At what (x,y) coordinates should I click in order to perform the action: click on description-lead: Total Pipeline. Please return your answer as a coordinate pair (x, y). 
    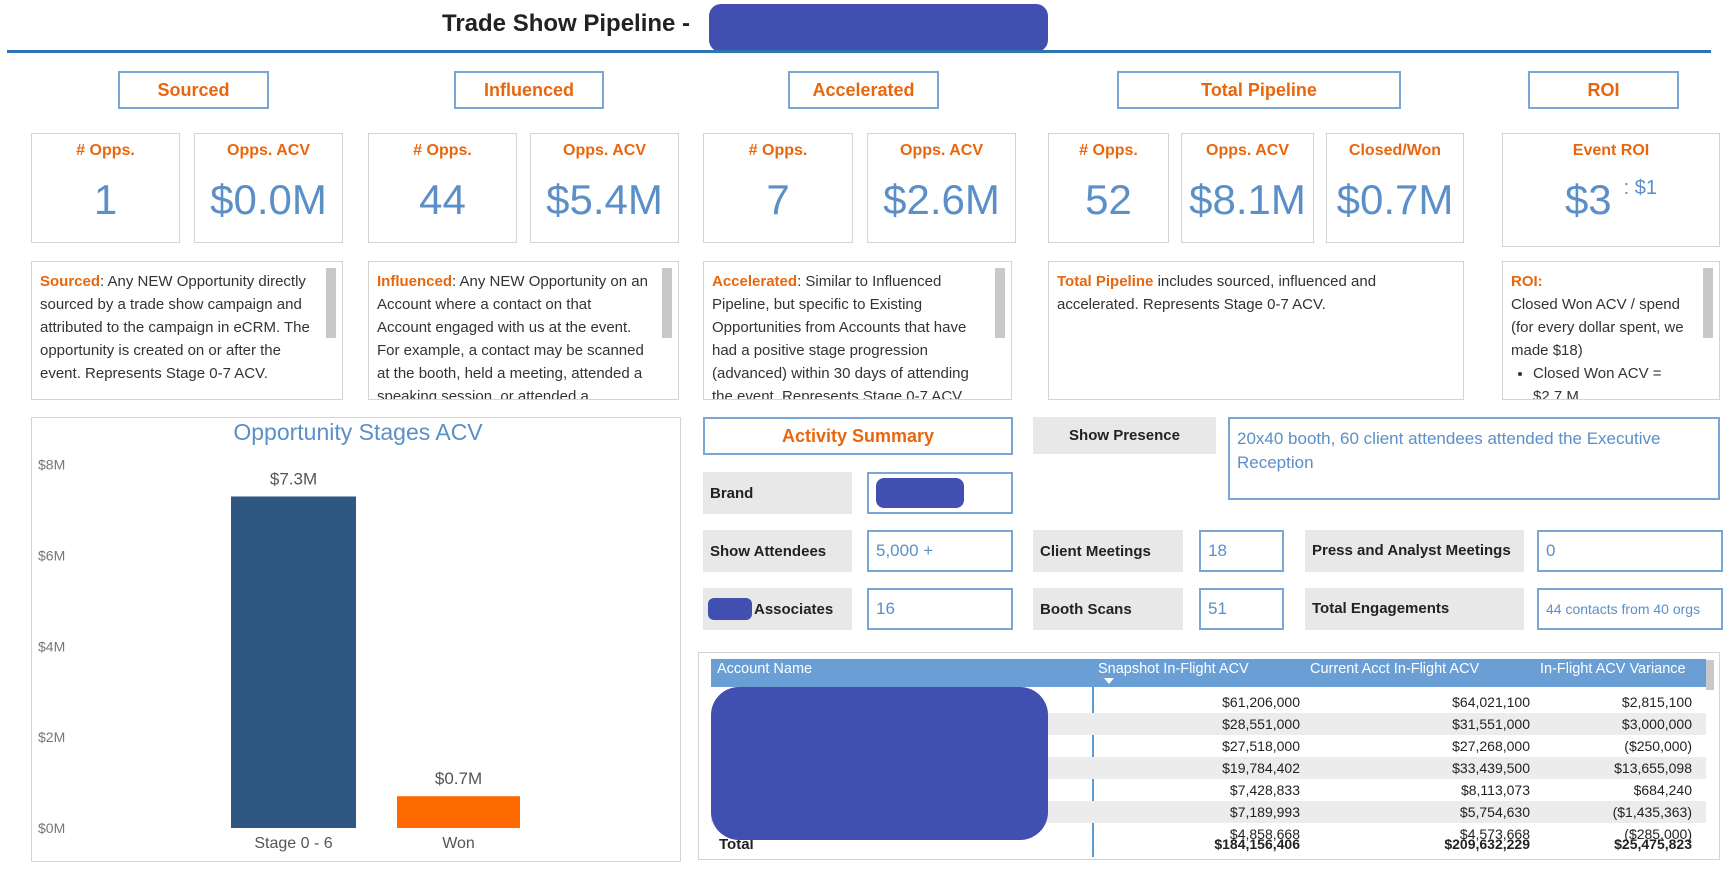
    Looking at the image, I should click on (1105, 281).